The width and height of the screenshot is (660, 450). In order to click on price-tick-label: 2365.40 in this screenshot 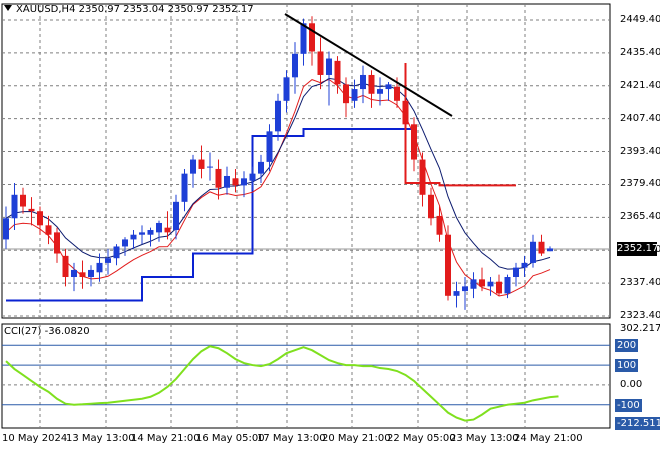, I will do `click(640, 217)`.